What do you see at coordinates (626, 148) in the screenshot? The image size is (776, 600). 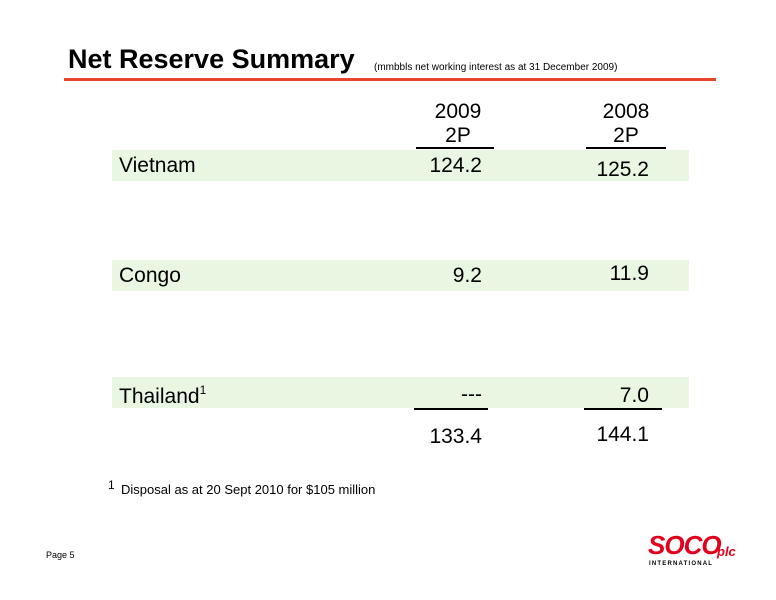 I see `column-underline-2008` at bounding box center [626, 148].